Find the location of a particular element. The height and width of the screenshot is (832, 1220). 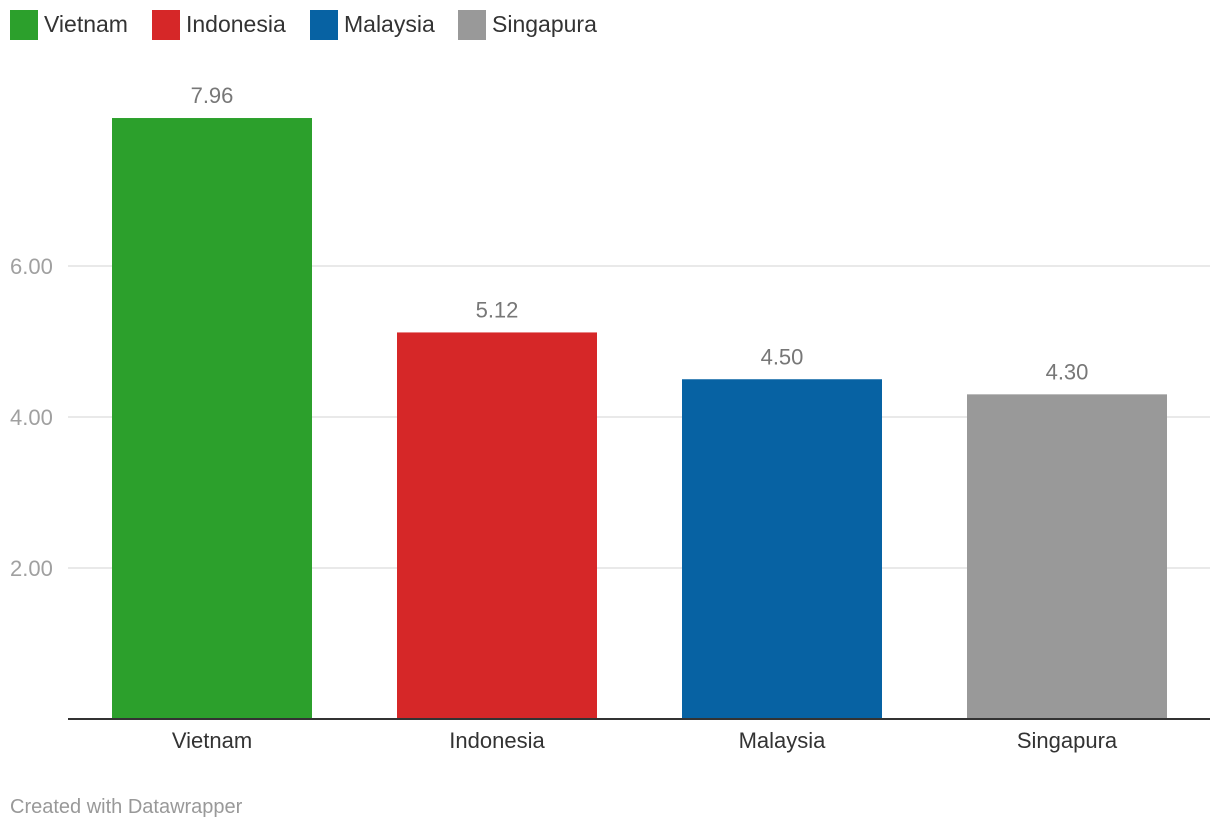

x-tick-label-vietnam: Vietnam is located at coordinates (212, 740).